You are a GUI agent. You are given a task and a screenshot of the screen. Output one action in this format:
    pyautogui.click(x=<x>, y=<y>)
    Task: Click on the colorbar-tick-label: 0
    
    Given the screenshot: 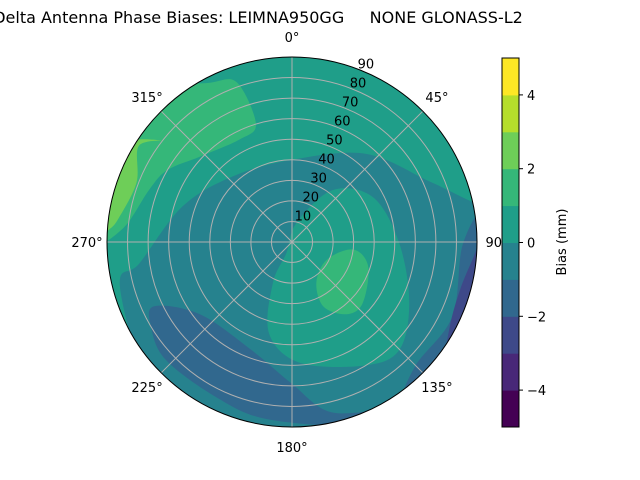 What is the action you would take?
    pyautogui.click(x=531, y=244)
    